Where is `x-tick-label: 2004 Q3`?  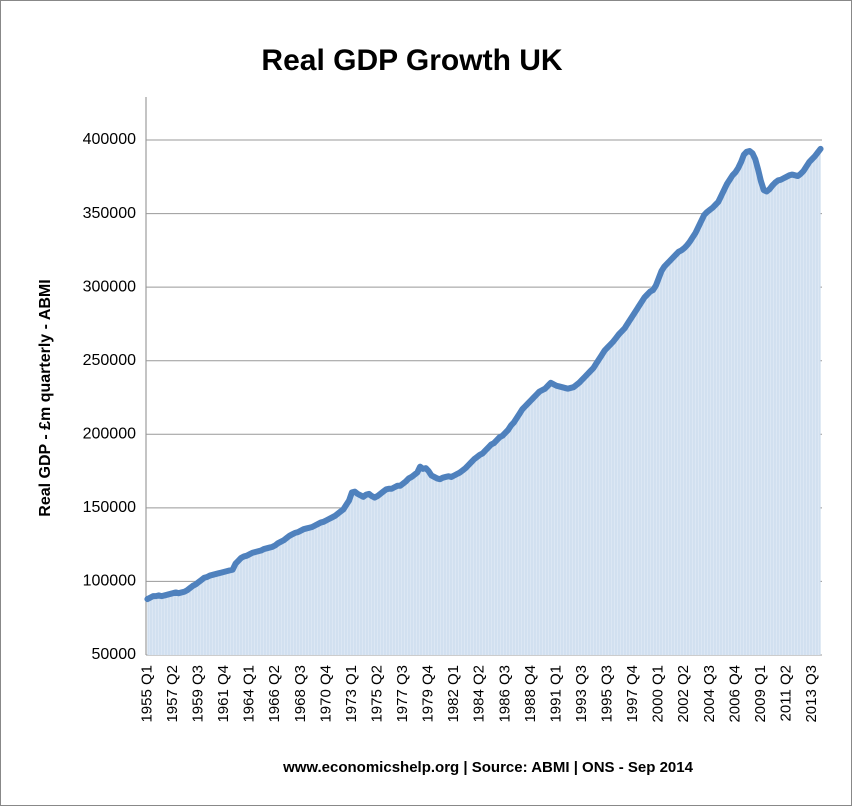 x-tick-label: 2004 Q3 is located at coordinates (709, 694).